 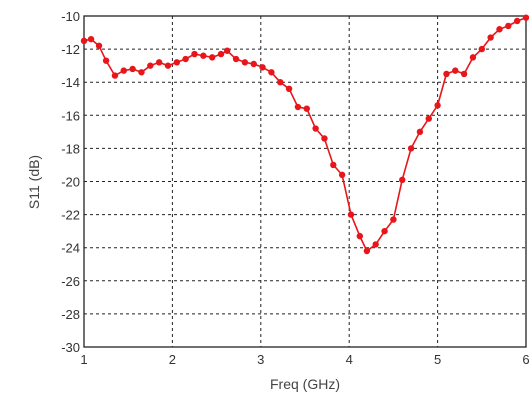 What do you see at coordinates (525, 359) in the screenshot?
I see `x-tick-label: 6` at bounding box center [525, 359].